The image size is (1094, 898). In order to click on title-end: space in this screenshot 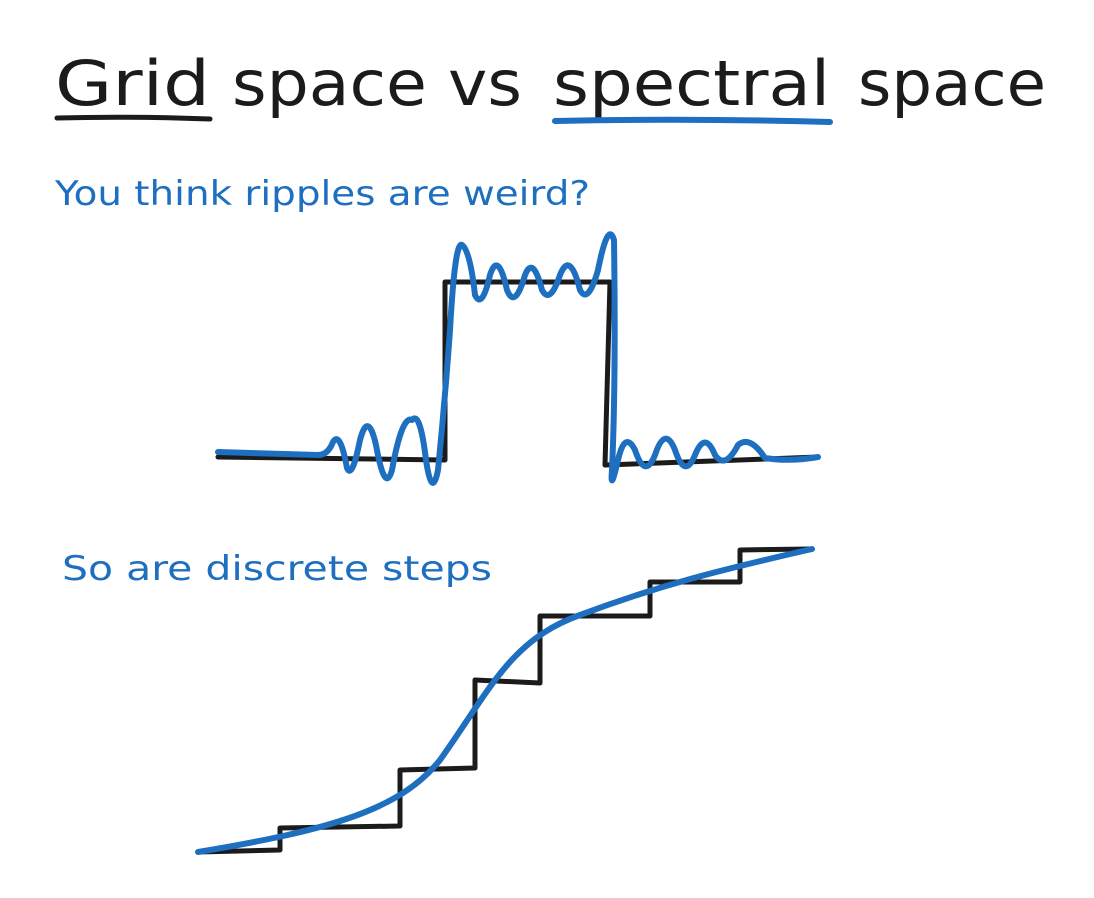, I will do `click(952, 83)`.